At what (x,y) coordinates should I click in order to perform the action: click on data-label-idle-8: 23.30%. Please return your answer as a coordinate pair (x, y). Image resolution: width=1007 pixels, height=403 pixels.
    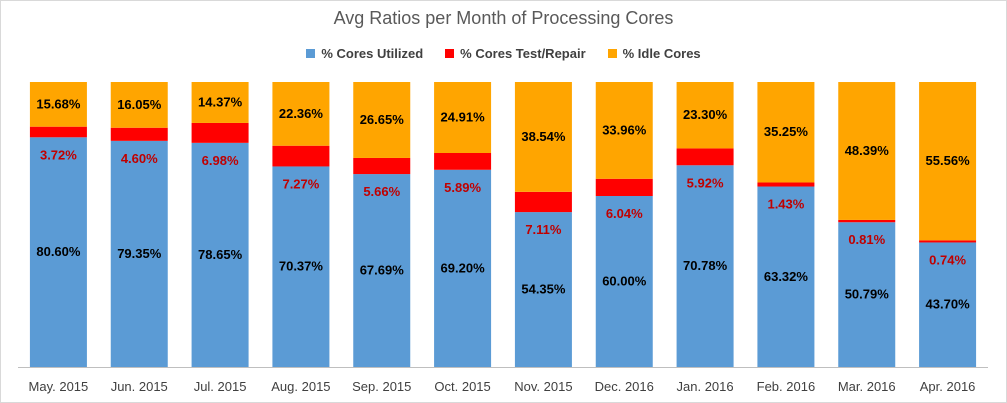
    Looking at the image, I should click on (705, 114).